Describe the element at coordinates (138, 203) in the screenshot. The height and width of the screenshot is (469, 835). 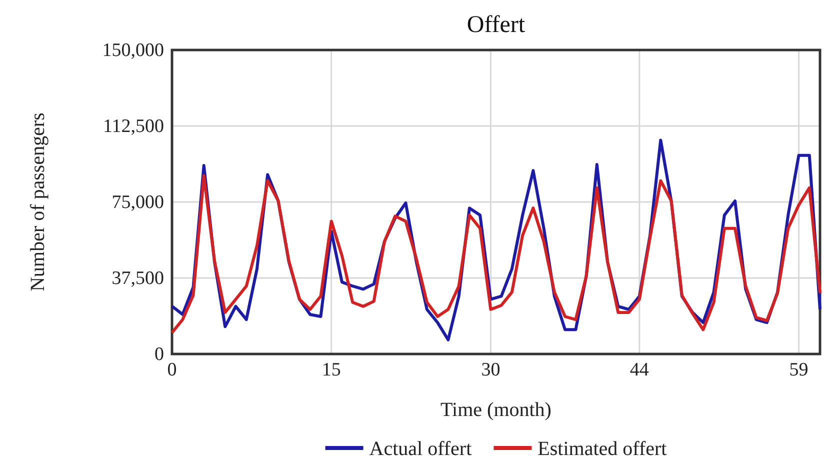
I see `y-tick-label: 75,000` at that location.